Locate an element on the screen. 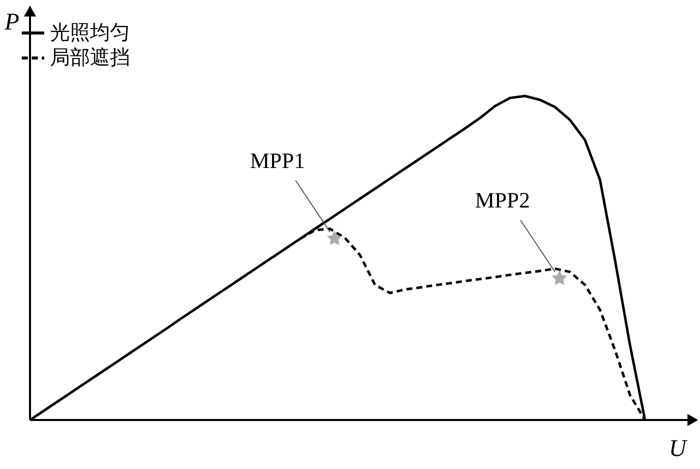 The image size is (700, 469). annotation: MPP2 is located at coordinates (502, 200).